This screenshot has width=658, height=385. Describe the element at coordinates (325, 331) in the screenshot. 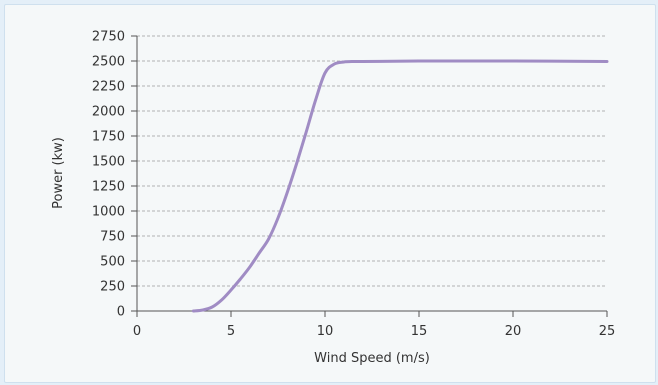

I see `x-tick-label: 10` at that location.